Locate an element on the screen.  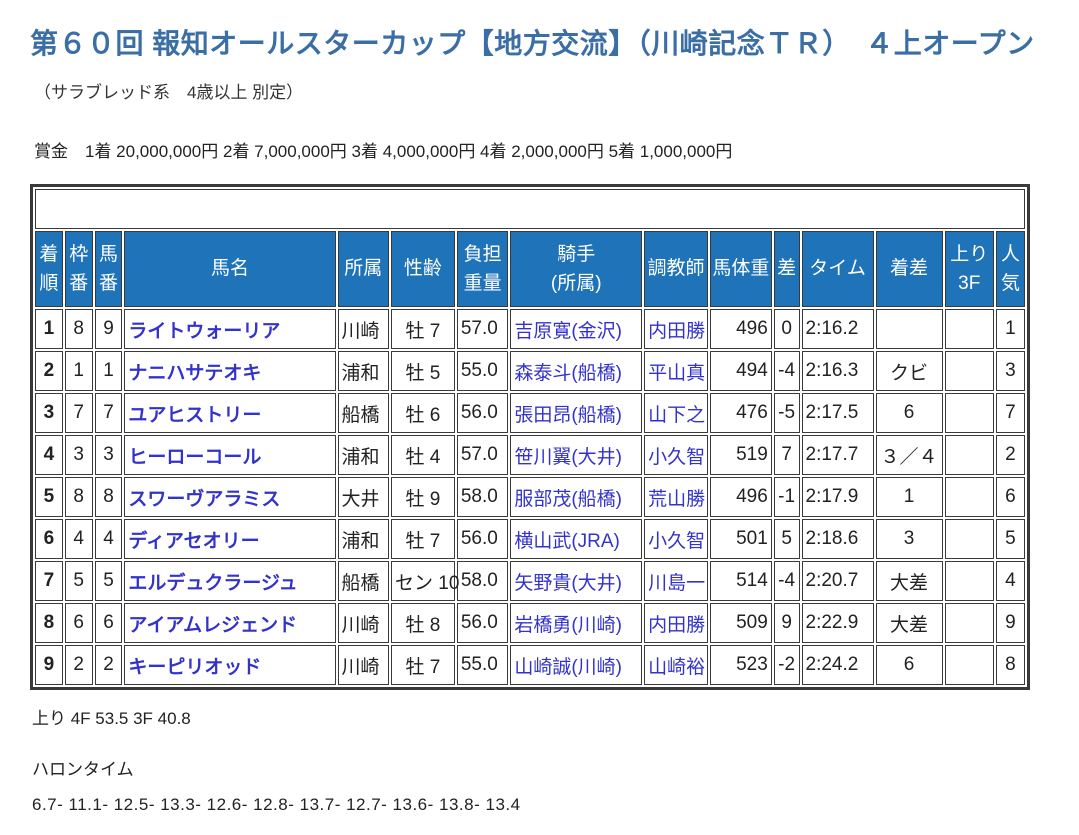
cell-margin: 6 is located at coordinates (909, 413).